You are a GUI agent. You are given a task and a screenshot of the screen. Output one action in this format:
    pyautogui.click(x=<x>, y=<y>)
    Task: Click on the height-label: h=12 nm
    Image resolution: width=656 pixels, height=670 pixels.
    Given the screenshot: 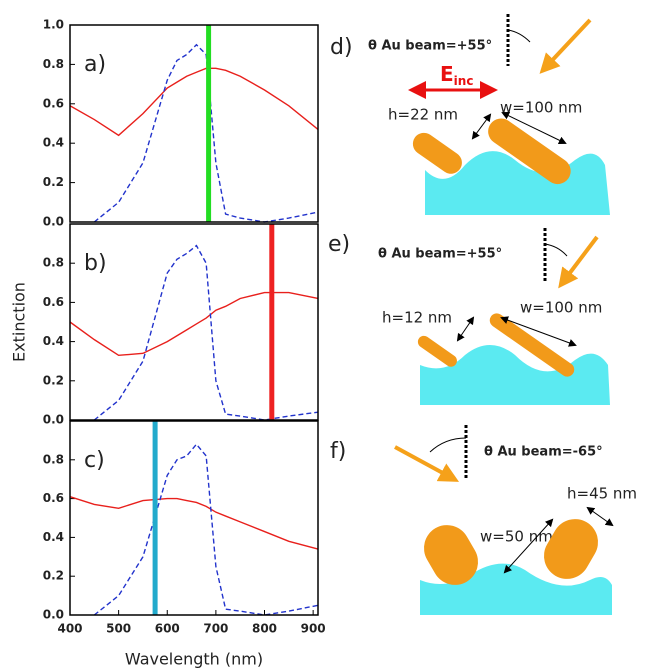 What is the action you would take?
    pyautogui.click(x=417, y=318)
    